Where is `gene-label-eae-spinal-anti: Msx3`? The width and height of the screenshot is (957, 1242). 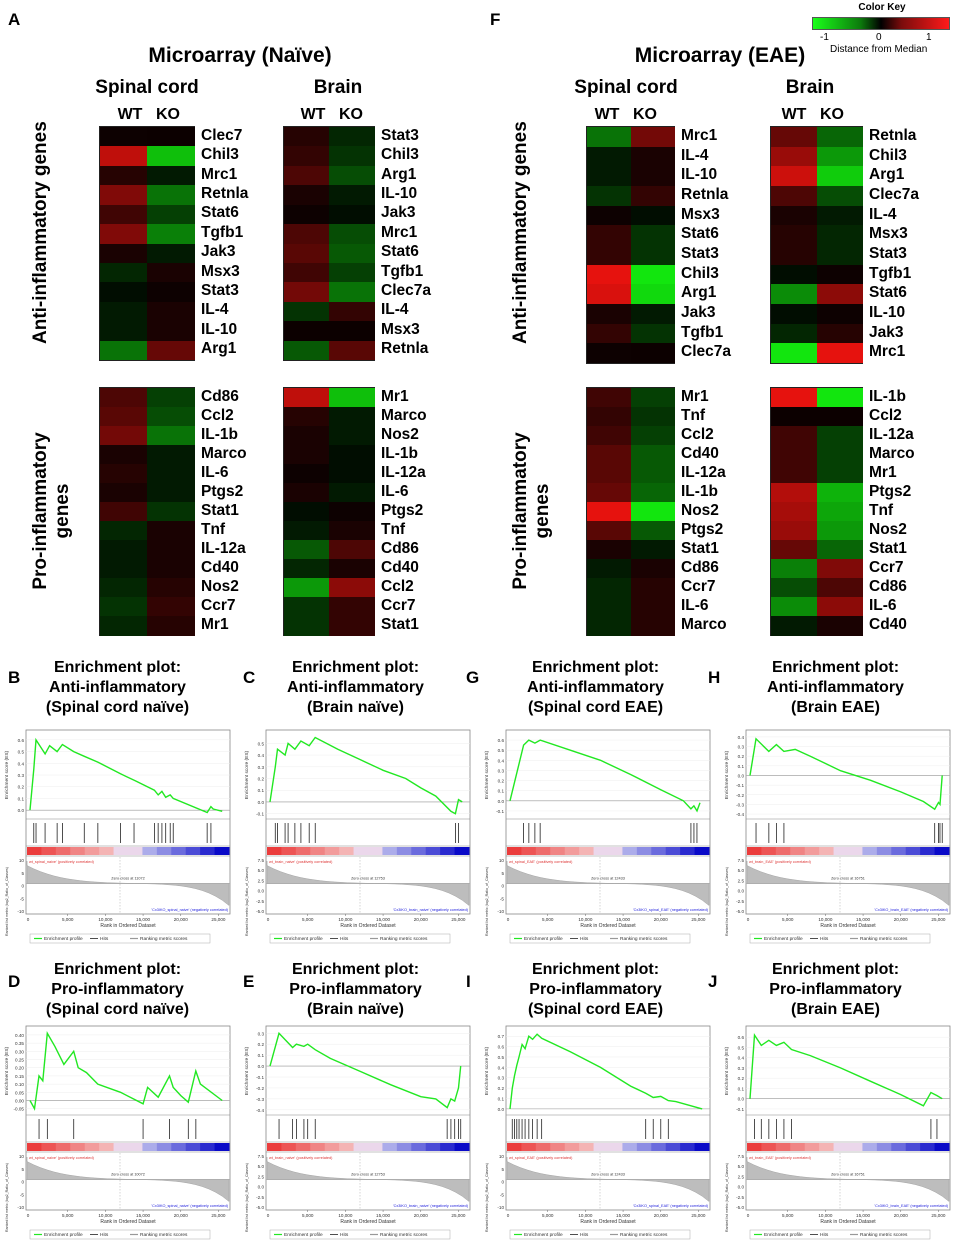 gene-label-eae-spinal-anti: Msx3 is located at coordinates (700, 214).